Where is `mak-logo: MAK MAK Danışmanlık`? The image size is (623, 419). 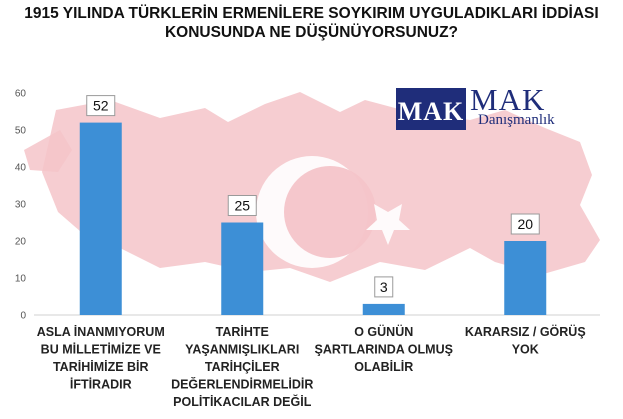 mak-logo: MAK MAK Danışmanlık is located at coordinates (489, 106).